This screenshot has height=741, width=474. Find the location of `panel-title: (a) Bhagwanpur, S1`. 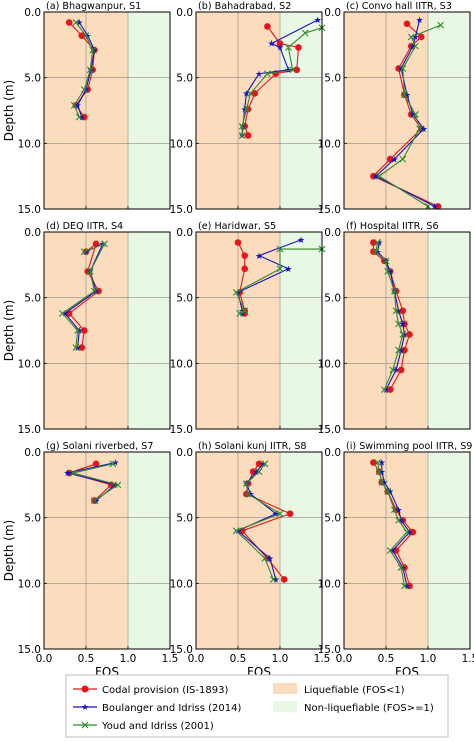

panel-title: (a) Bhagwanpur, S1 is located at coordinates (93, 6).